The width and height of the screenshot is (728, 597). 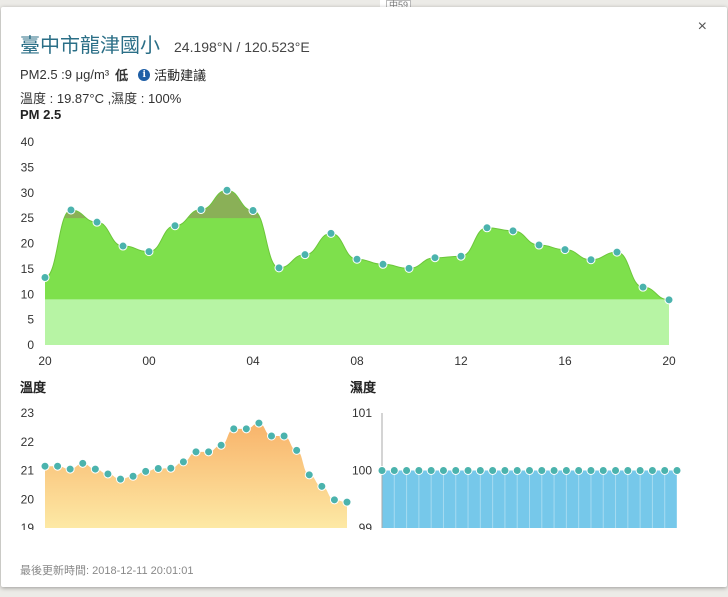 I want to click on pm25-level: 低, so click(x=122, y=75).